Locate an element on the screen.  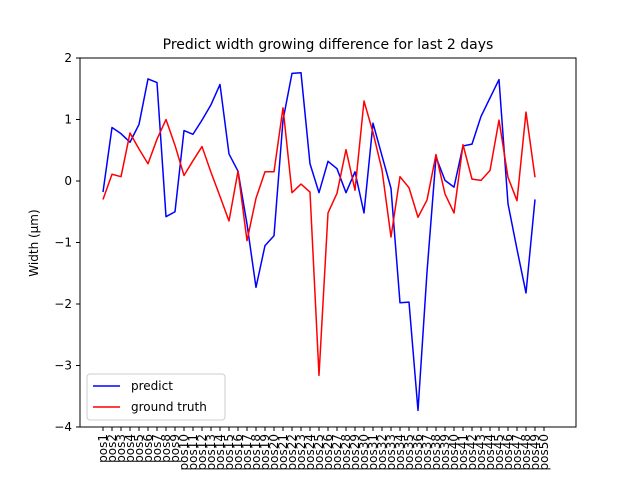
x-tick-label: pos7 is located at coordinates (157, 448).